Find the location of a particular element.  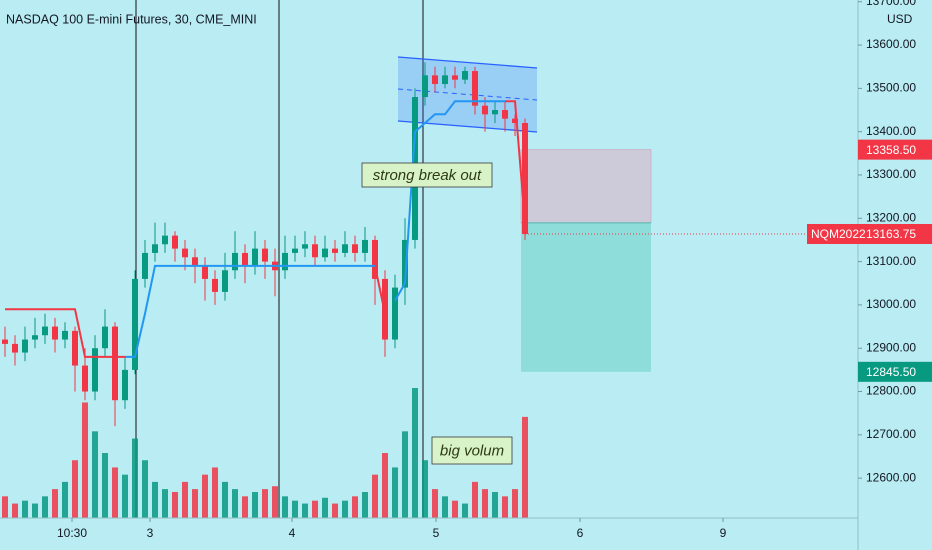

position-tool is located at coordinates (586, 260).